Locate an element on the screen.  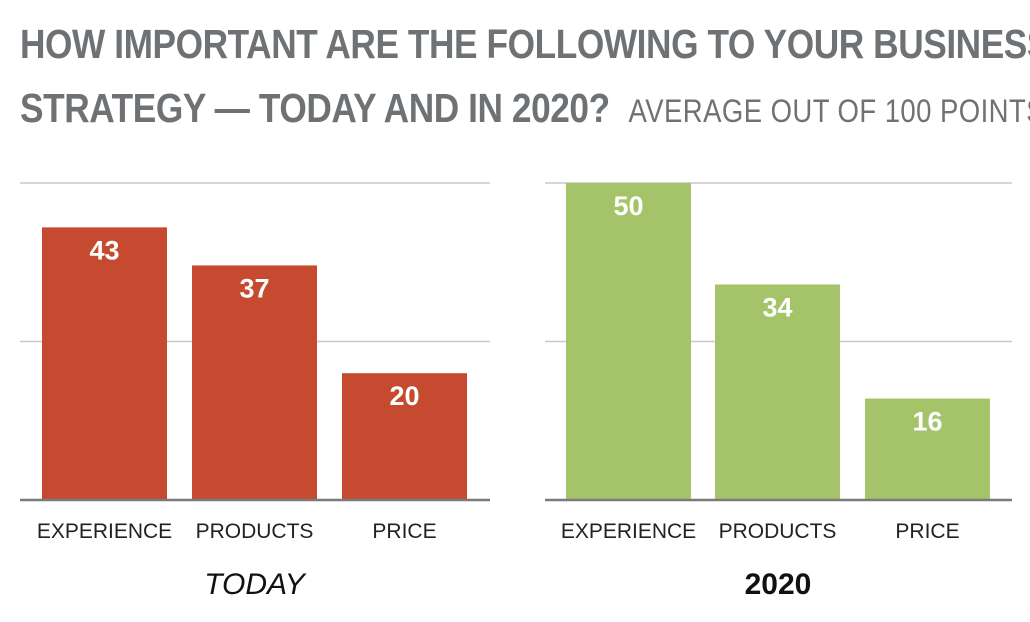
chart-subtitle: AVERAGE OUT OF 100 POINTS is located at coordinates (829, 111).